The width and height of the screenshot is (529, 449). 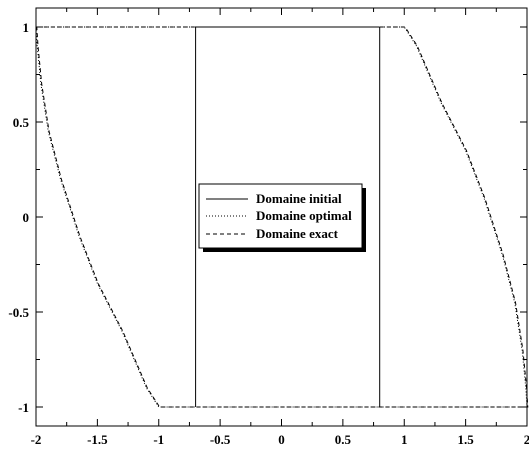 What do you see at coordinates (97, 439) in the screenshot?
I see `x-tick-label: -1.5` at bounding box center [97, 439].